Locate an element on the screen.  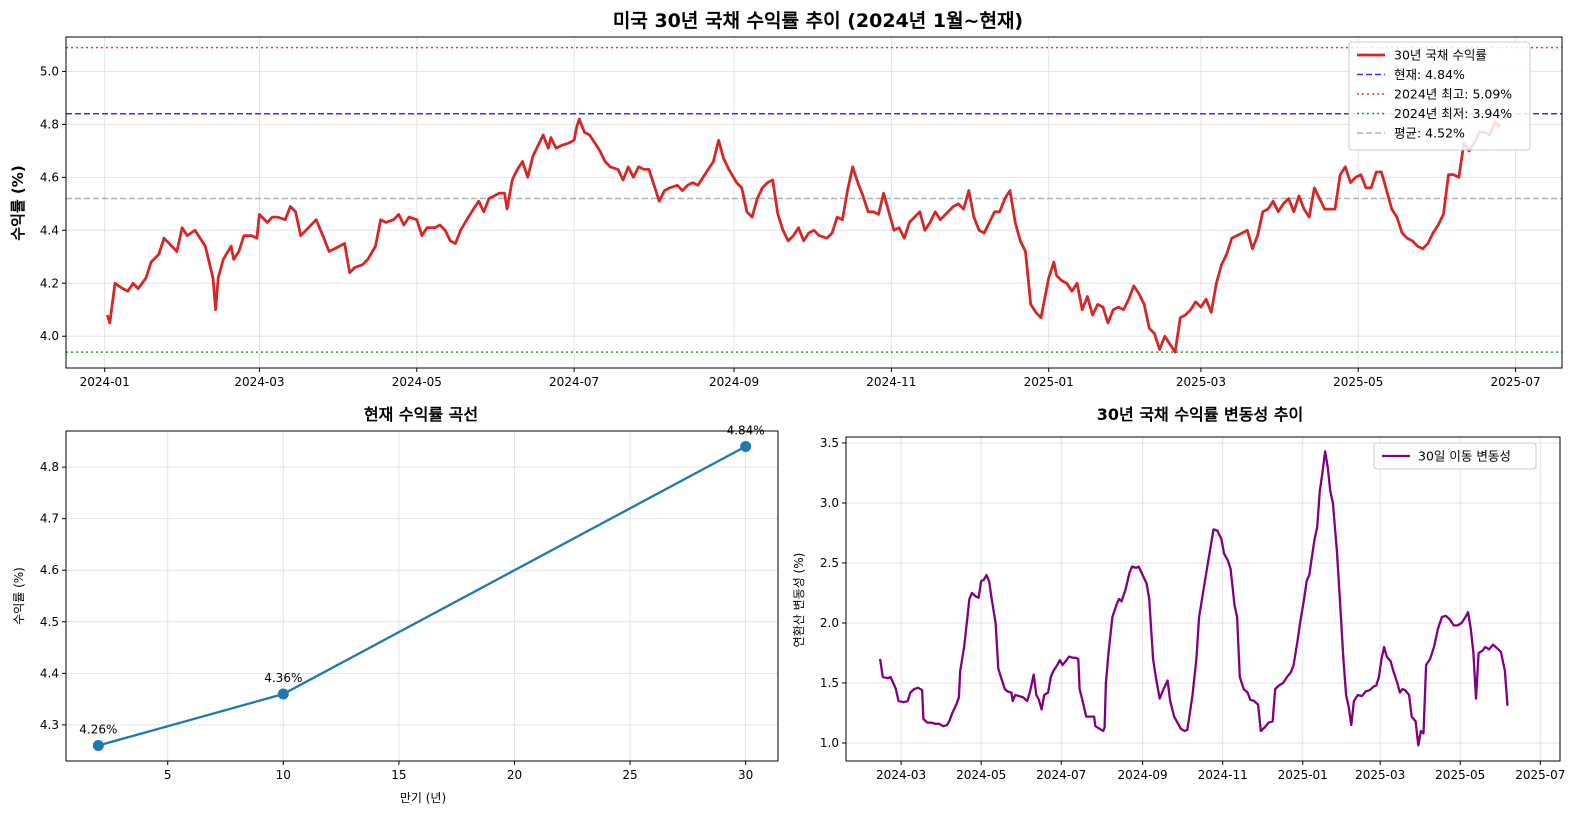
curve-xtick-label: 20 is located at coordinates (514, 775).